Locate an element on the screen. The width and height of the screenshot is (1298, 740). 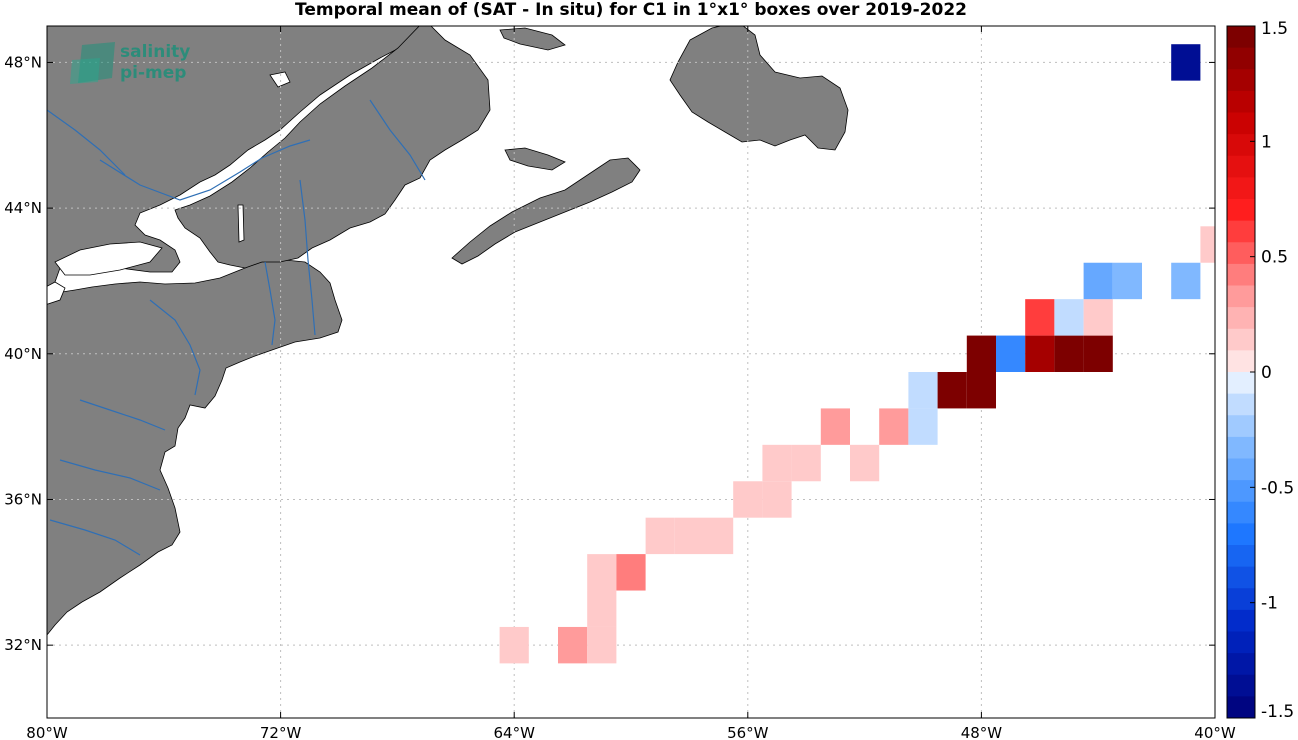
colorbar: 1.5 1 0.5 0 -0.5 -1 -1.5 is located at coordinates (1260, 370).